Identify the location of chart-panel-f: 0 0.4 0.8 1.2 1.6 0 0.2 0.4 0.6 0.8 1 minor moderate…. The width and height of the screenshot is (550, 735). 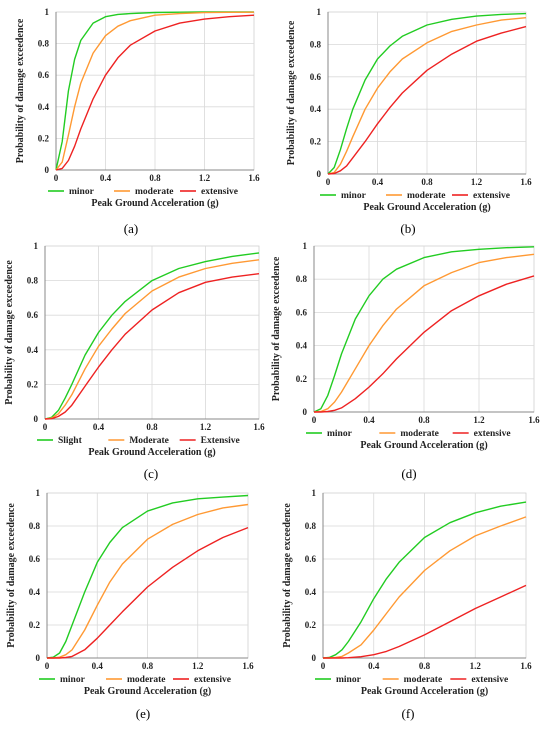
(407, 604).